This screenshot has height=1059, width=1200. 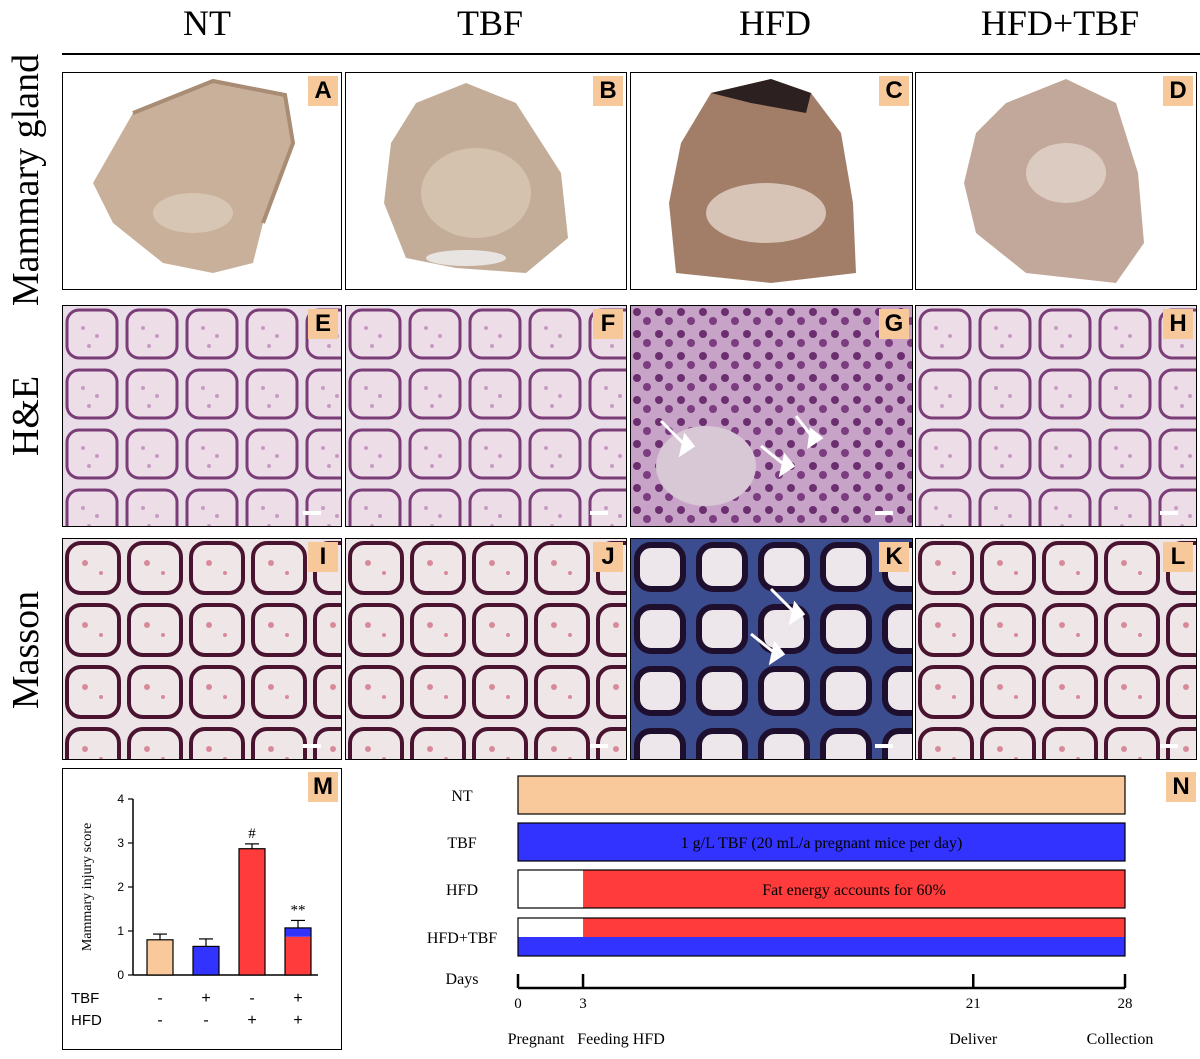 I want to click on timeline-day-label: 3, so click(x=583, y=1004).